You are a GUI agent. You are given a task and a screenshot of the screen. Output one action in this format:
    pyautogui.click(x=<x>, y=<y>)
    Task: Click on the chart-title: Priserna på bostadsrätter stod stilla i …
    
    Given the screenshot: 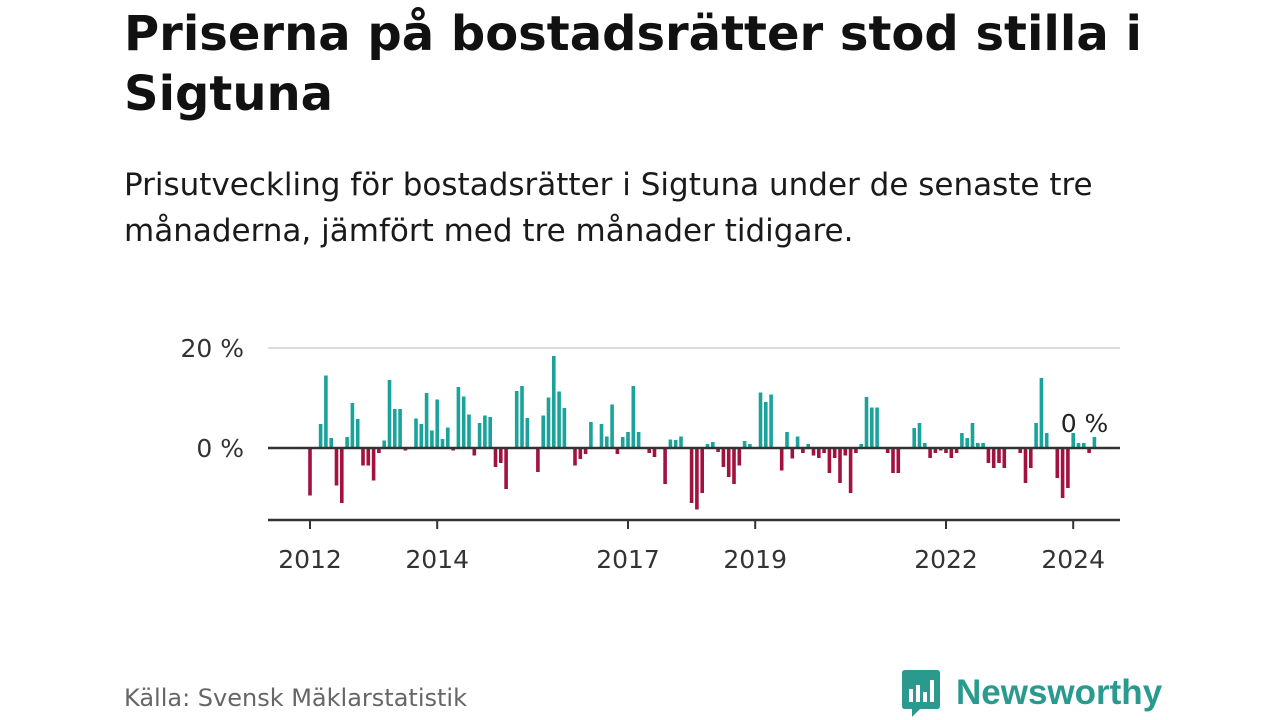 What is the action you would take?
    pyautogui.click(x=633, y=64)
    